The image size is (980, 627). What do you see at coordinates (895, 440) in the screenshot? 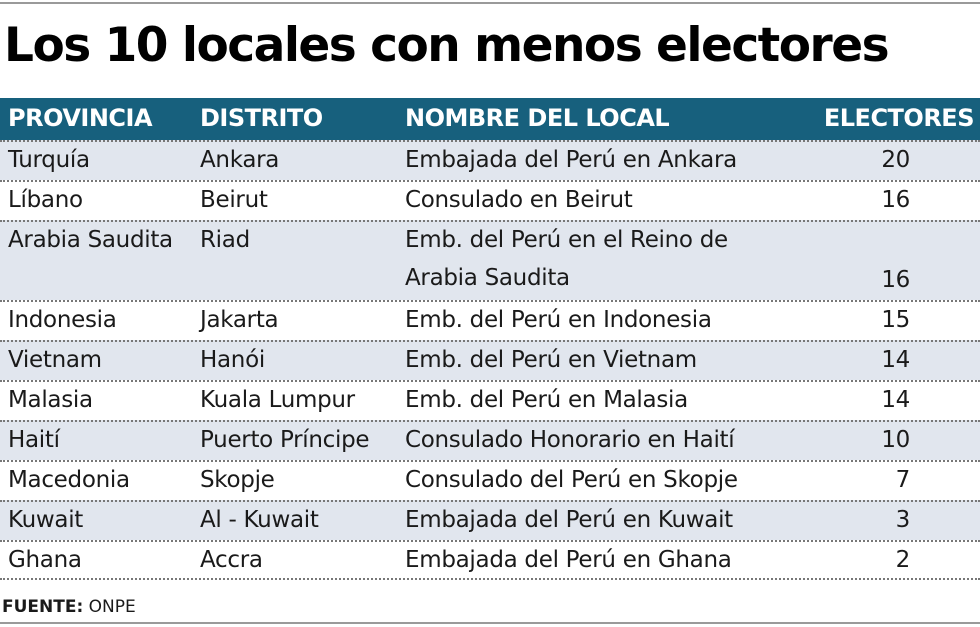
I see `cell-electores: 10` at bounding box center [895, 440].